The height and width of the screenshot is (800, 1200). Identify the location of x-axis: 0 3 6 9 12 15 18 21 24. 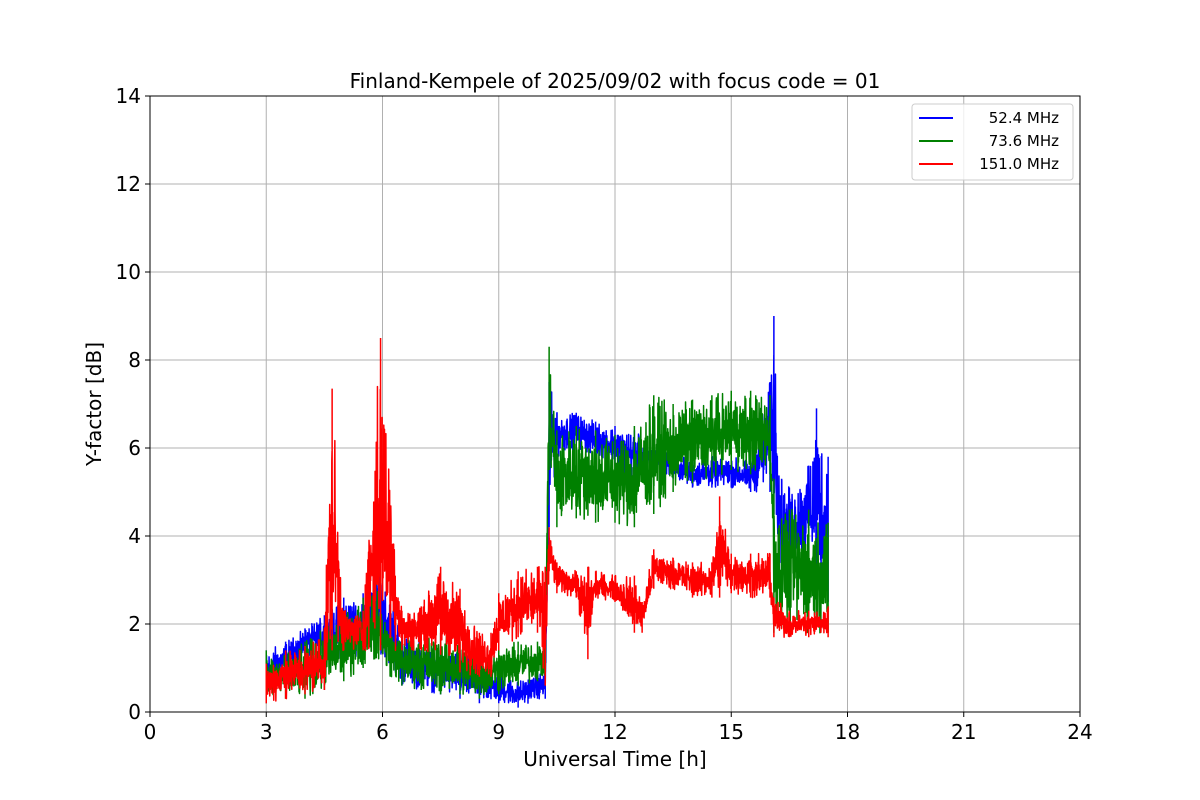
(618, 728).